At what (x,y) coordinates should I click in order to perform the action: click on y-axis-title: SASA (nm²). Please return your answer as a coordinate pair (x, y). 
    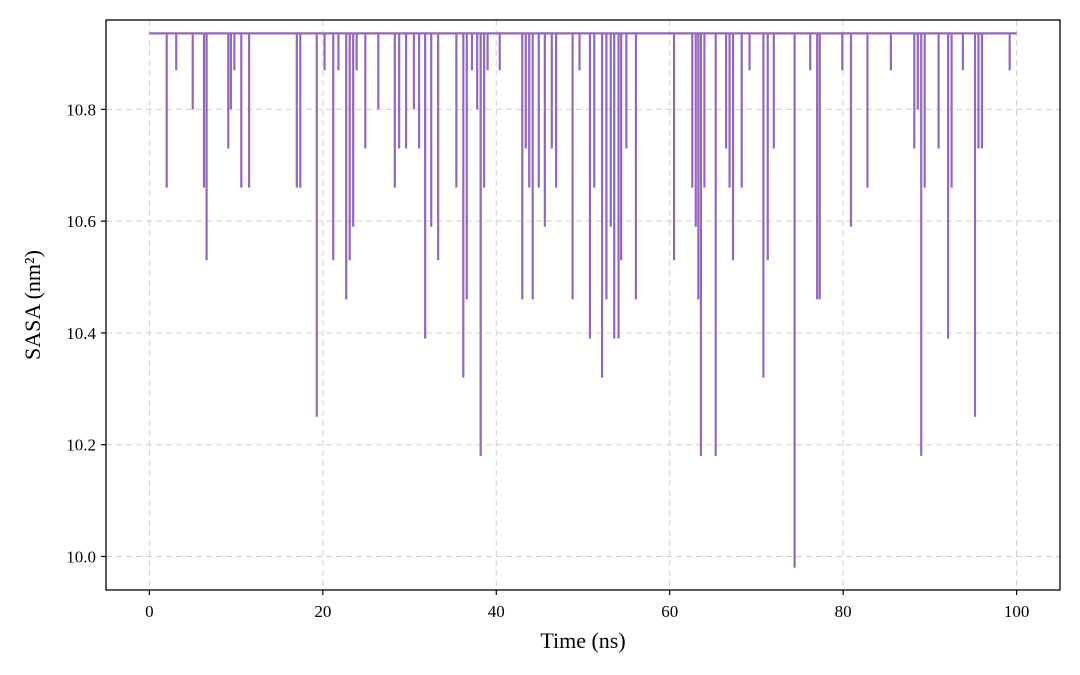
    Looking at the image, I should click on (32, 305).